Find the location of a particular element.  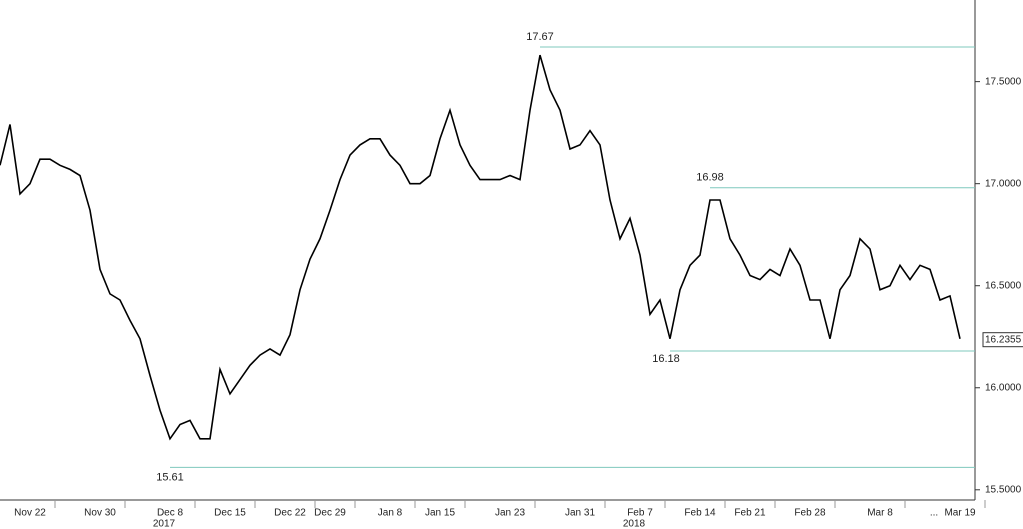

x-tick-label: Feb 7 is located at coordinates (640, 513).